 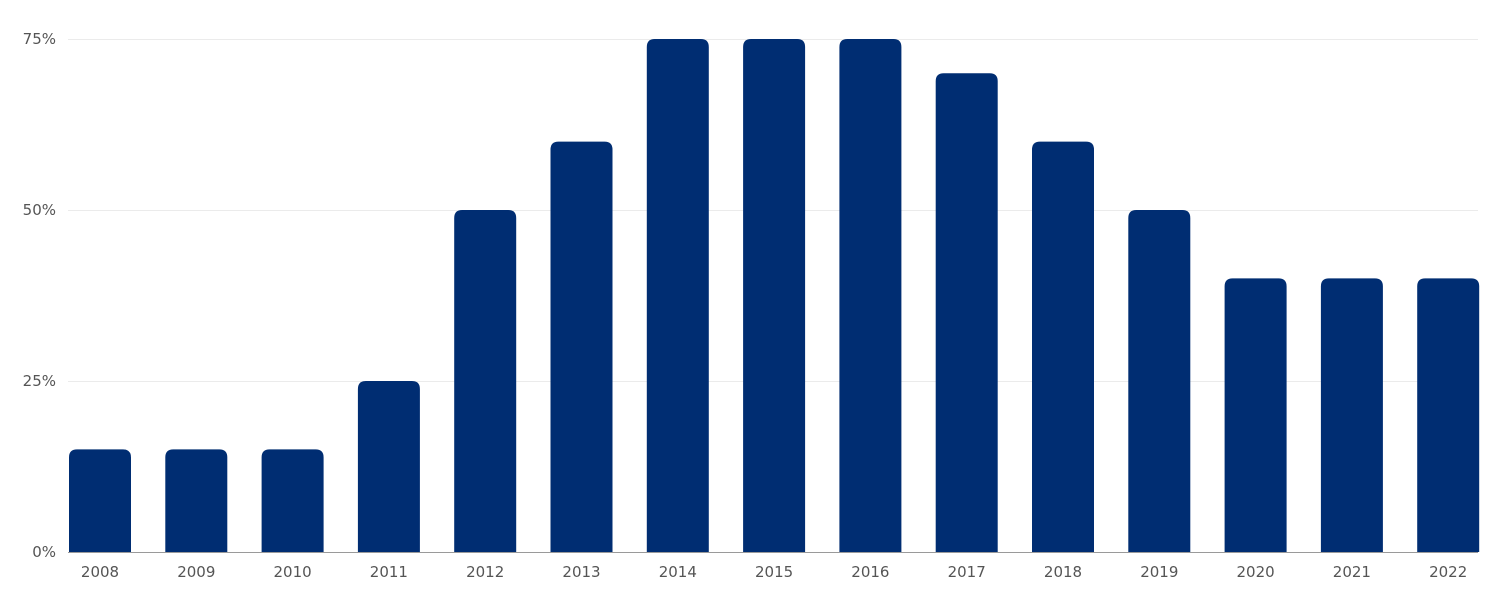 I want to click on x-tick-label: 2017, so click(x=967, y=572).